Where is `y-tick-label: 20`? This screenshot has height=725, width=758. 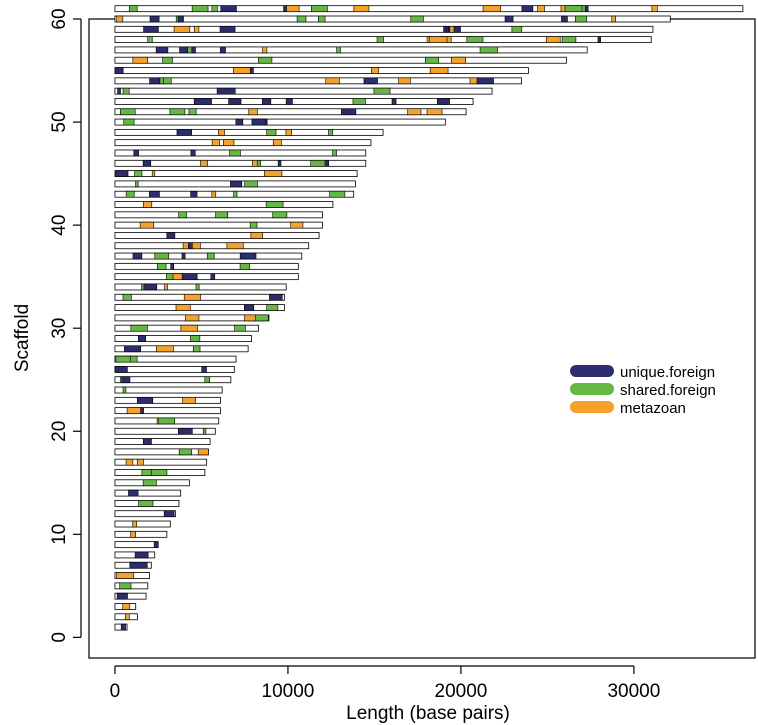
y-tick-label: 20 is located at coordinates (59, 431).